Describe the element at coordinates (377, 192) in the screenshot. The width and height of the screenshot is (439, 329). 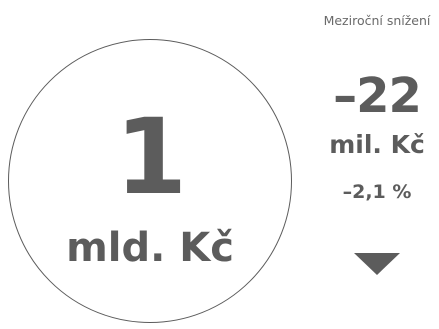
I see `change-percent: –2,1 %` at that location.